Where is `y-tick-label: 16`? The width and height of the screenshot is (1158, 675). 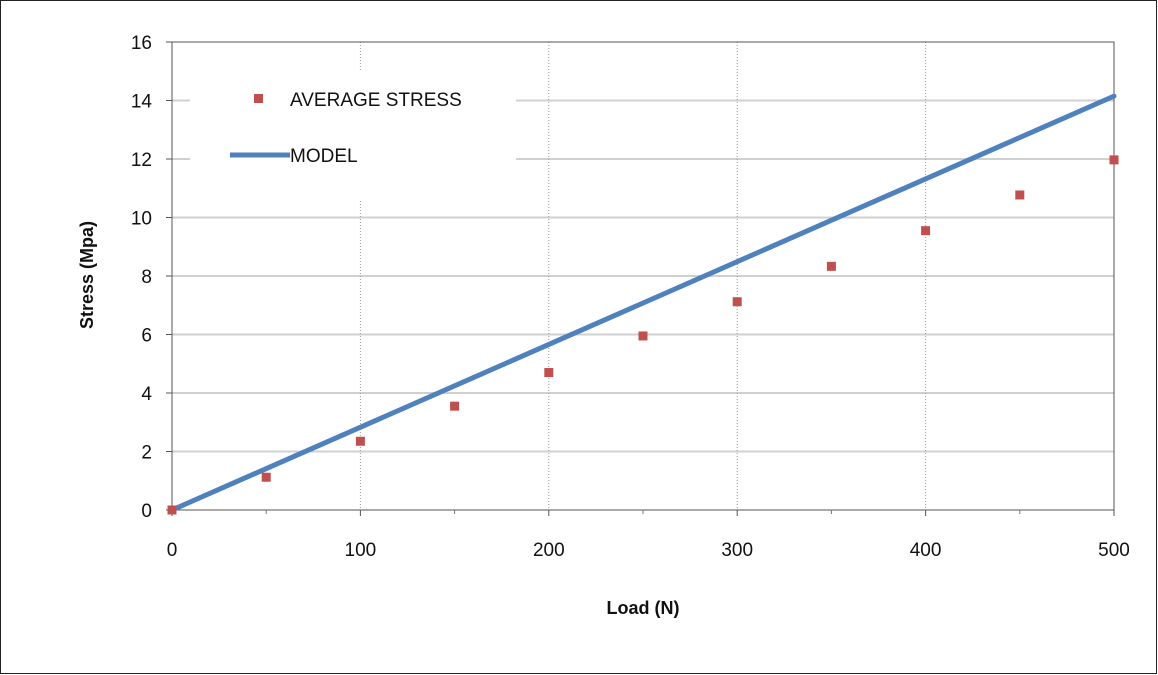 y-tick-label: 16 is located at coordinates (141, 43).